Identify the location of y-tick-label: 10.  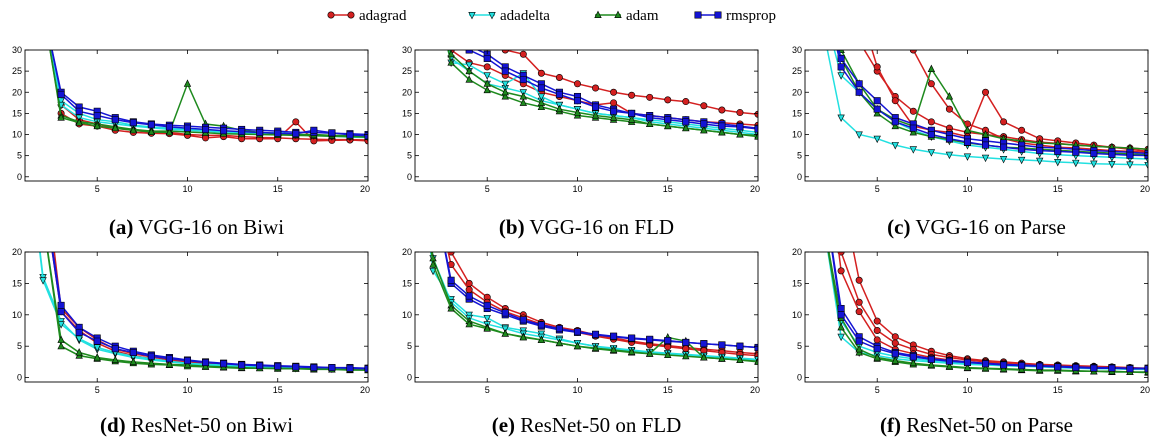
(407, 135).